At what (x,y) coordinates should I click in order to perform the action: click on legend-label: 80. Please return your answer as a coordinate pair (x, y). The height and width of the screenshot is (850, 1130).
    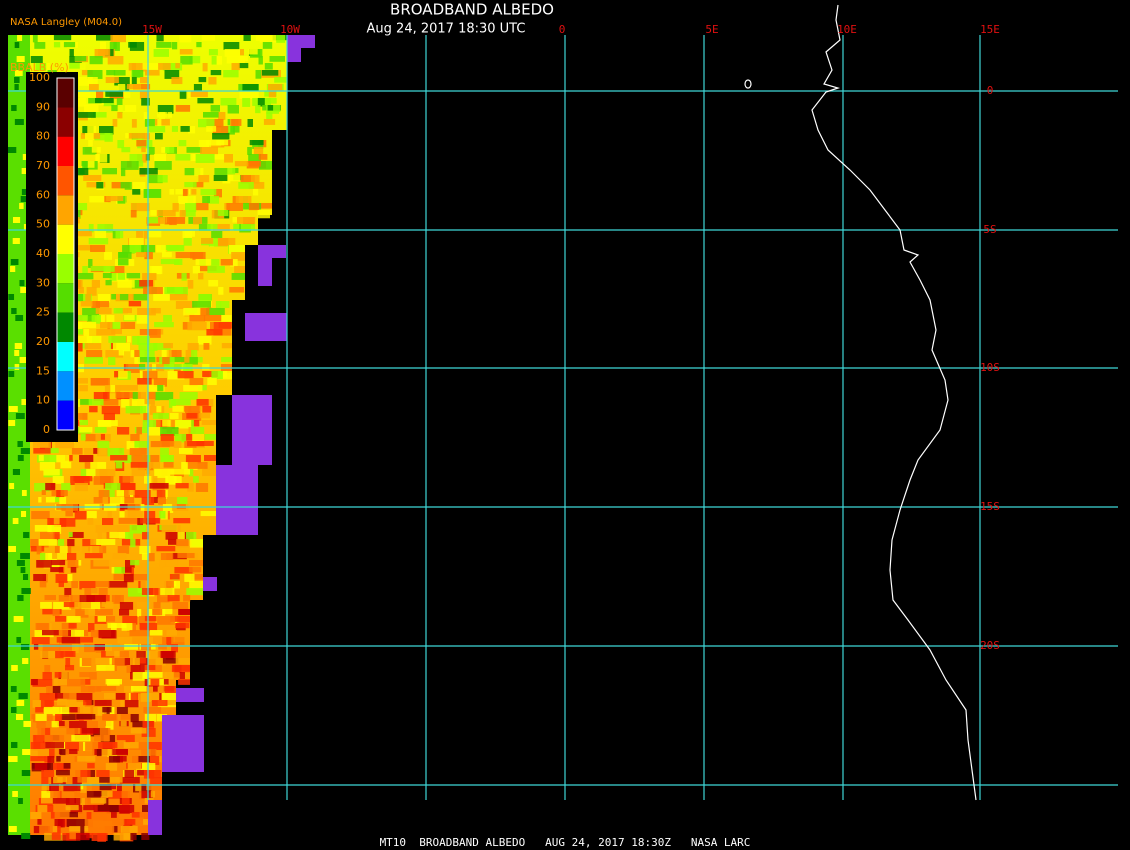
    Looking at the image, I should click on (43, 136).